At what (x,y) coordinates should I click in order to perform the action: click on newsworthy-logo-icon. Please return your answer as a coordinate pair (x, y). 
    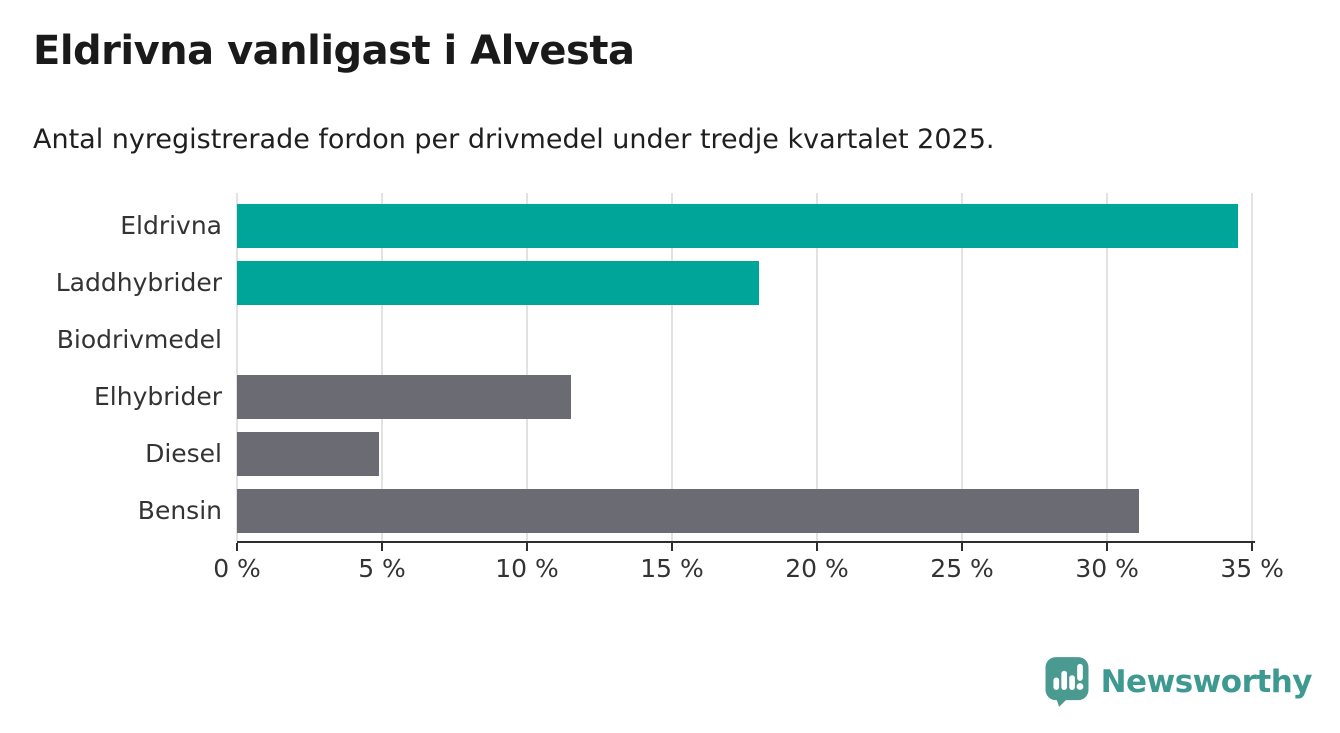
    Looking at the image, I should click on (1067, 682).